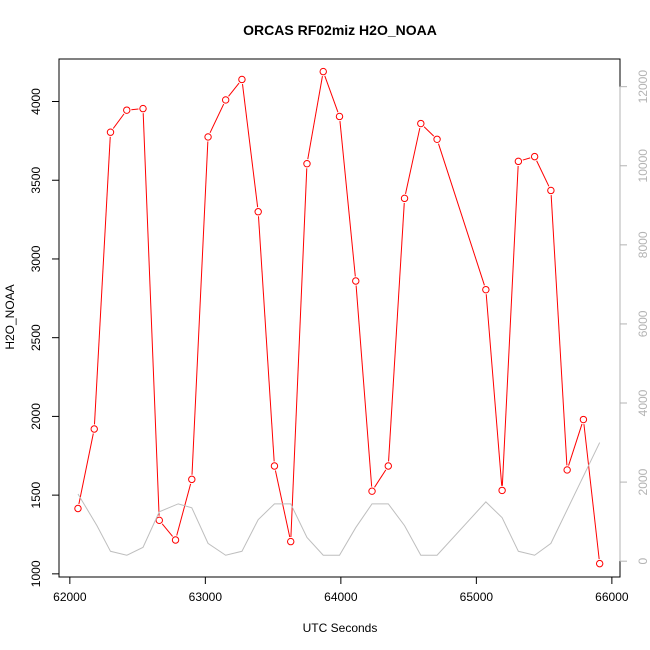 The image size is (650, 650). I want to click on y-tick-label-left: 1500, so click(36, 494).